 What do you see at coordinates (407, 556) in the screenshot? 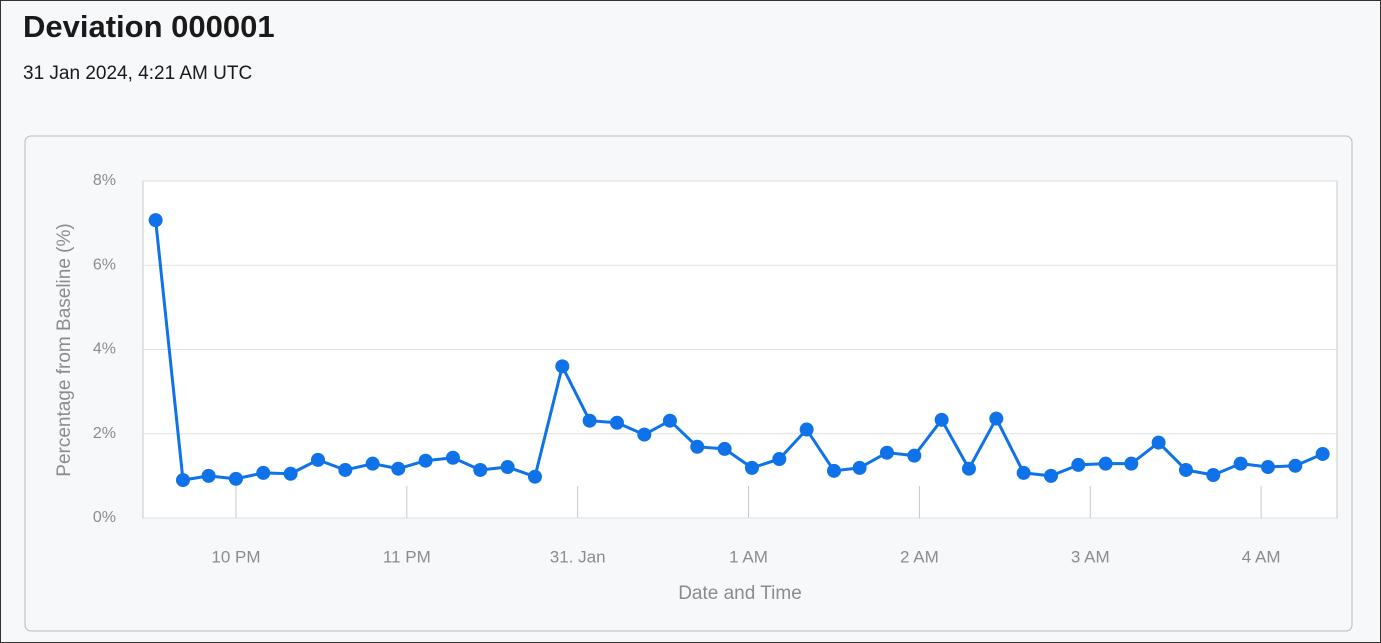
I see `x-tick-label: 11 PM` at bounding box center [407, 556].